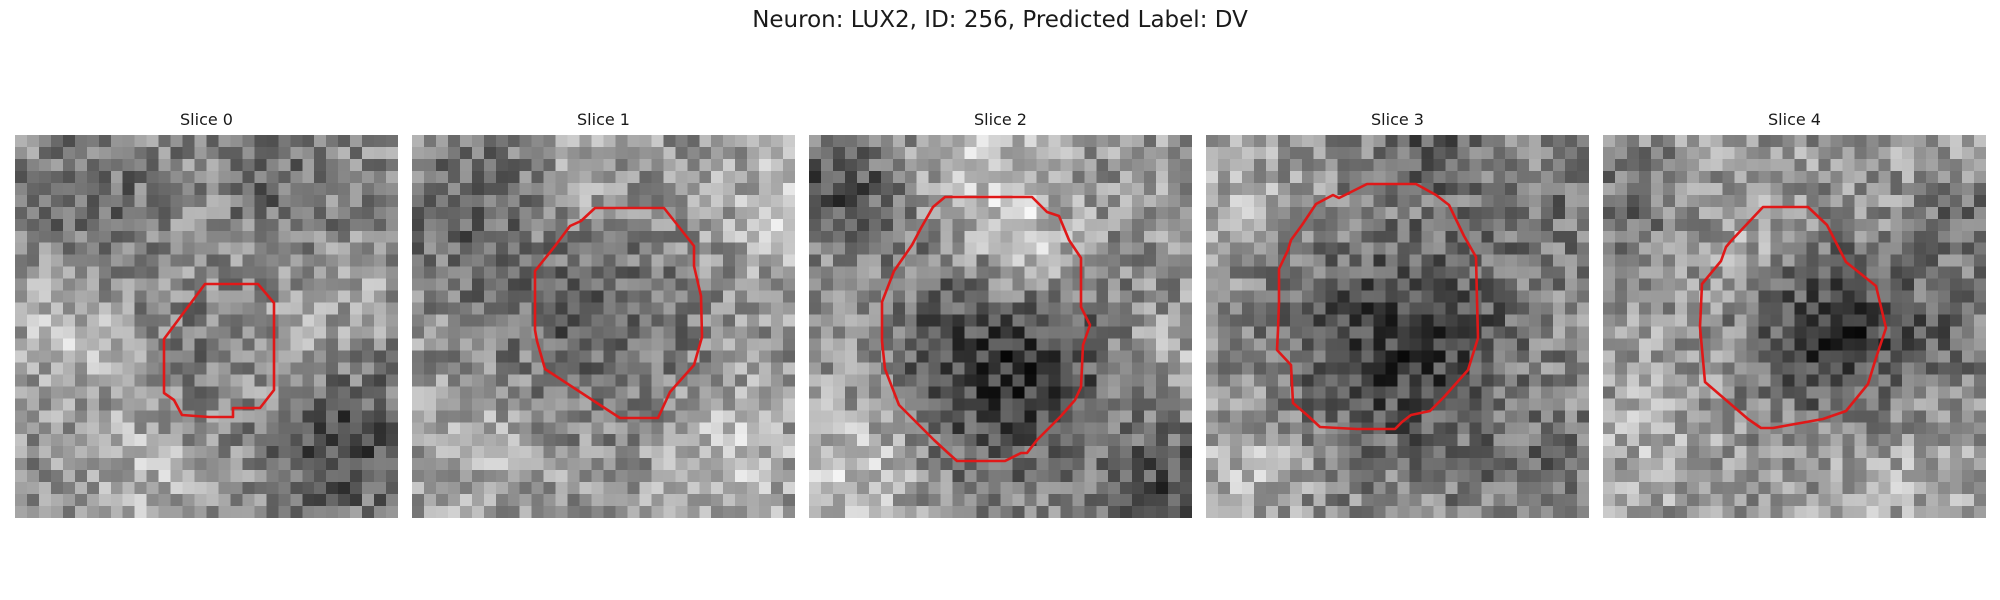  What do you see at coordinates (1000, 119) in the screenshot?
I see `slice-title-2: Slice 2` at bounding box center [1000, 119].